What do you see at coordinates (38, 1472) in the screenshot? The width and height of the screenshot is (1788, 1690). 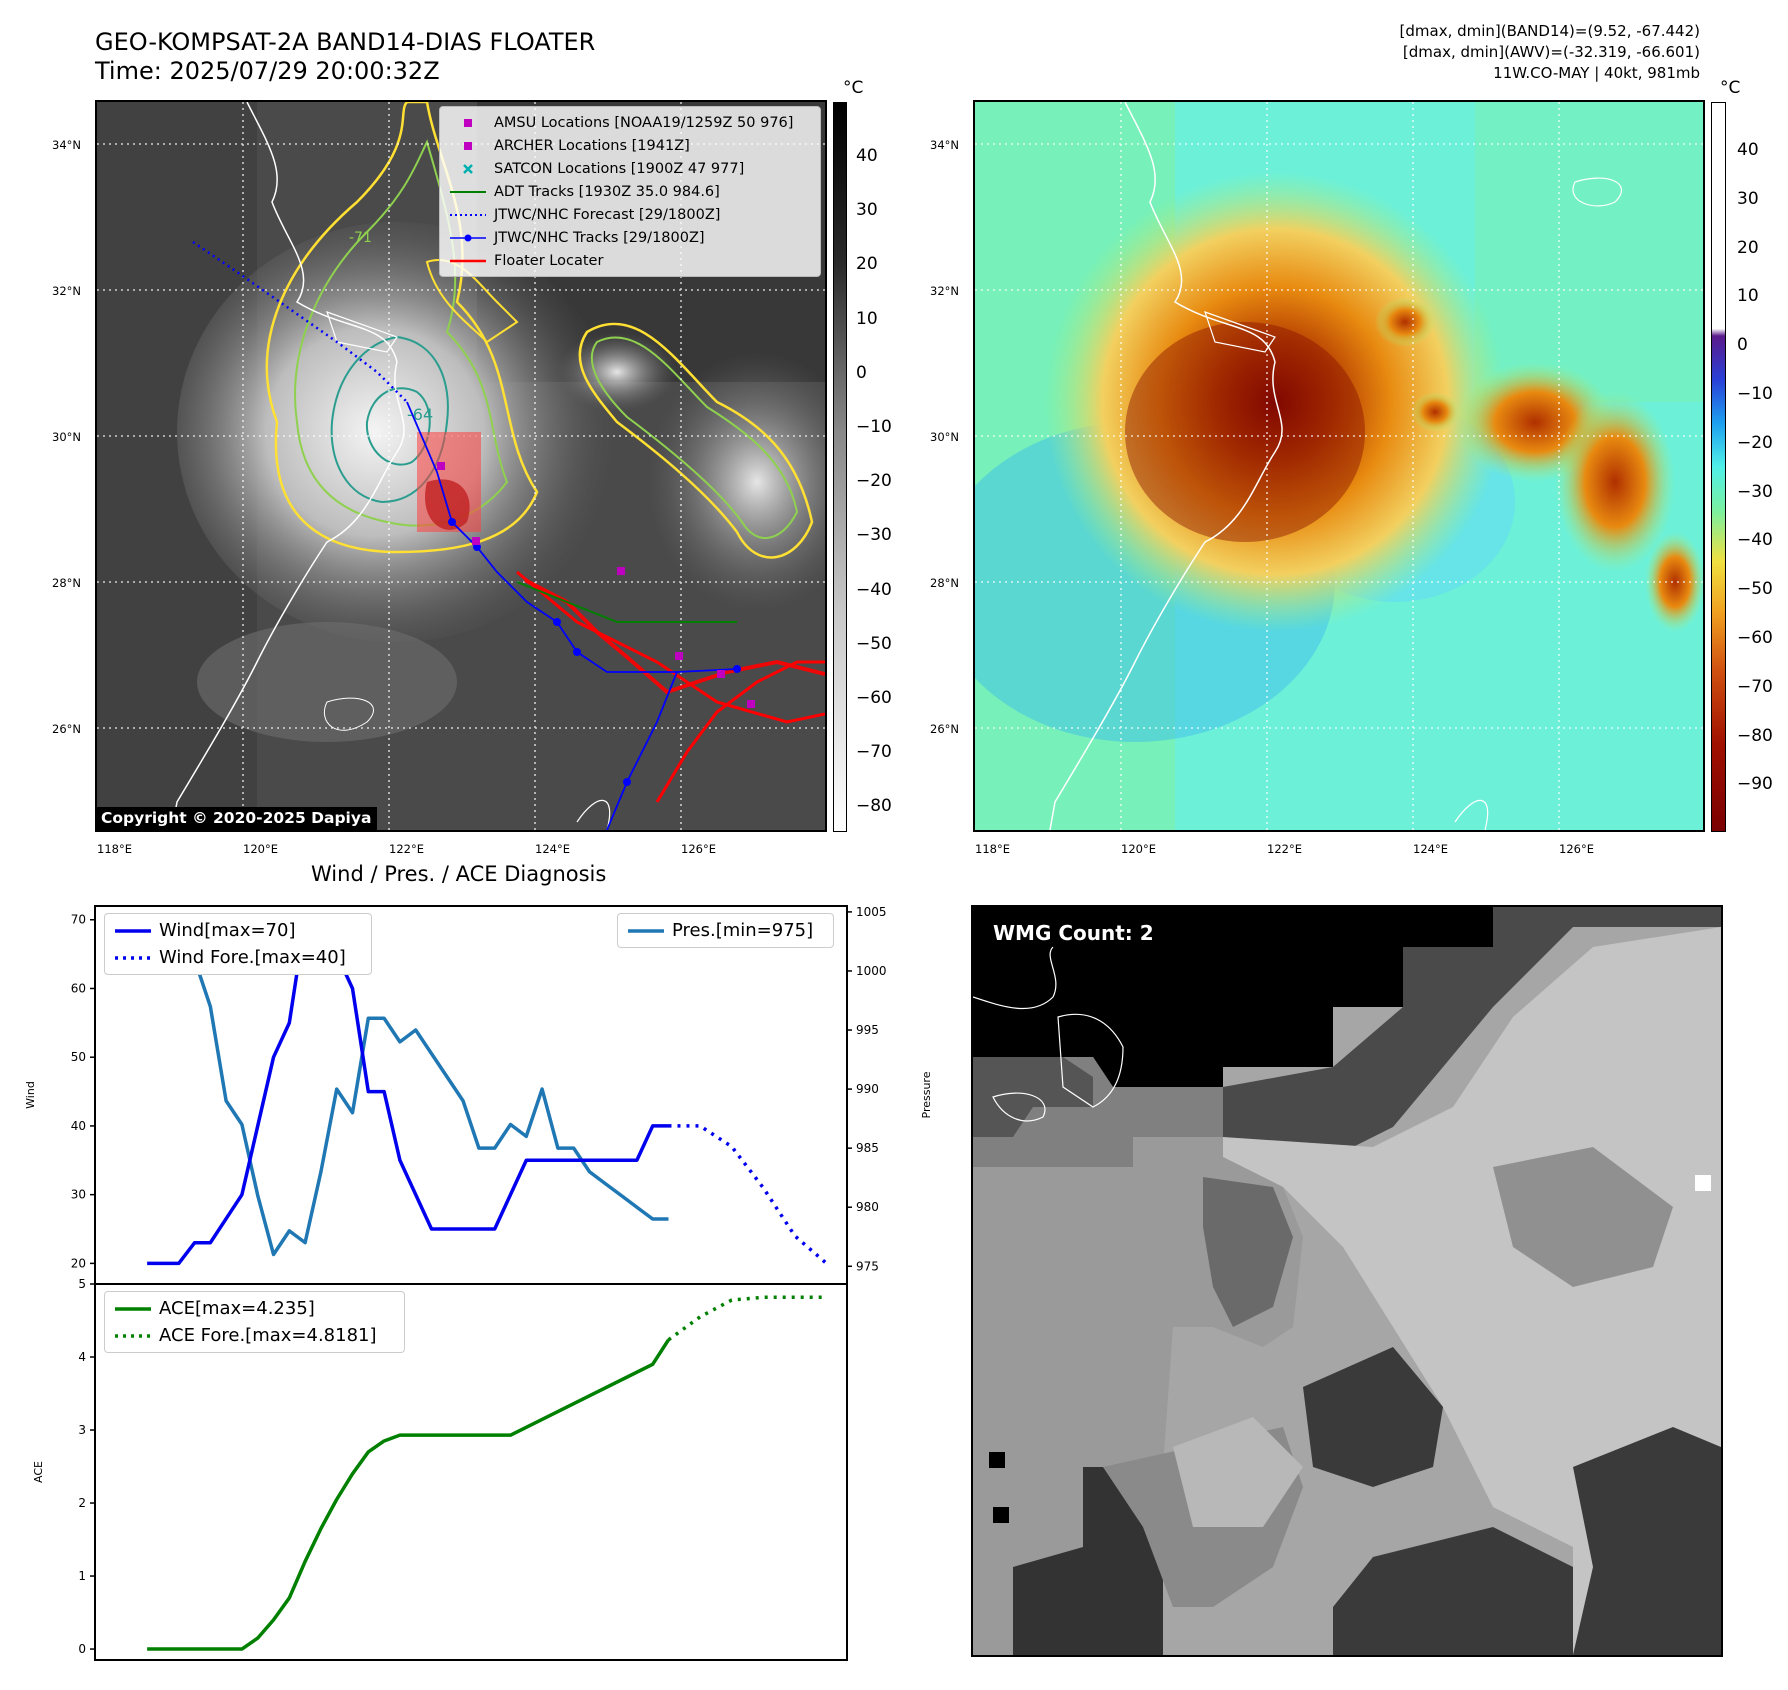 I see `ace-axis-label: ACE` at bounding box center [38, 1472].